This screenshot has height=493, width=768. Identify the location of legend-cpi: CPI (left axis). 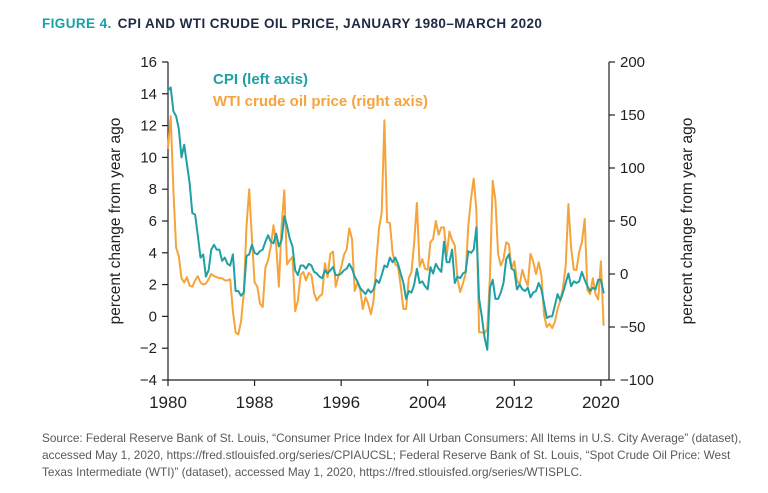
(260, 79).